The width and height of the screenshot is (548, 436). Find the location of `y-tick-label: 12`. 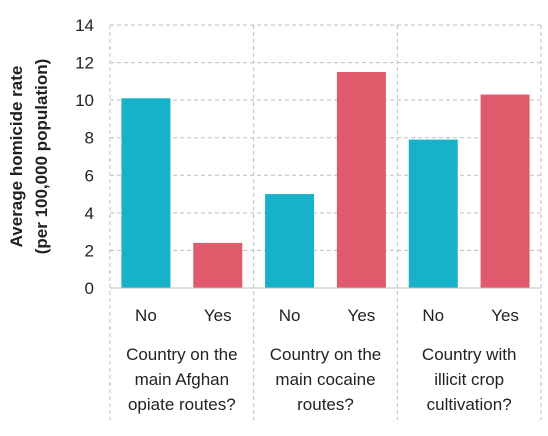

y-tick-label: 12 is located at coordinates (84, 63).